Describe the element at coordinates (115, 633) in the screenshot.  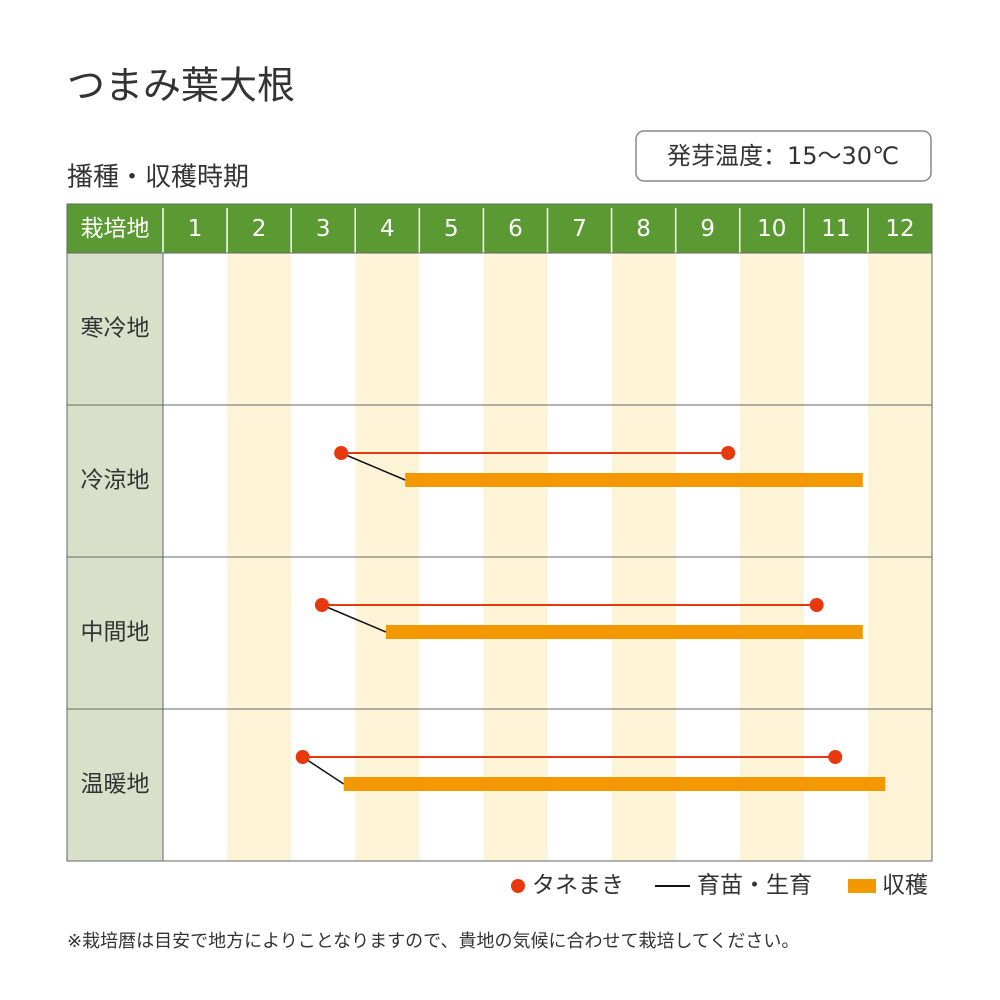
I see `row-label: 中間地` at that location.